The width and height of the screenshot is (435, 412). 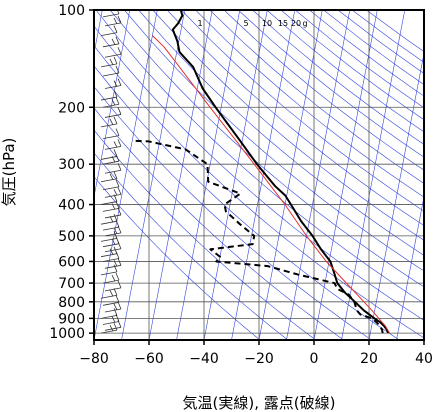 What do you see at coordinates (304, 23) in the screenshot?
I see `mixing-ratio-label: g` at bounding box center [304, 23].